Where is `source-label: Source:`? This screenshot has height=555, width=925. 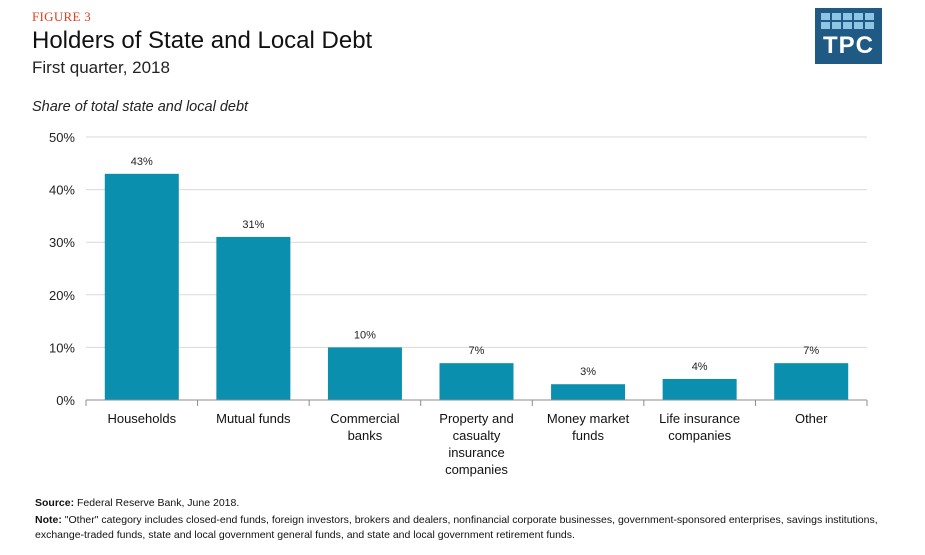
source-label: Source: is located at coordinates (55, 503).